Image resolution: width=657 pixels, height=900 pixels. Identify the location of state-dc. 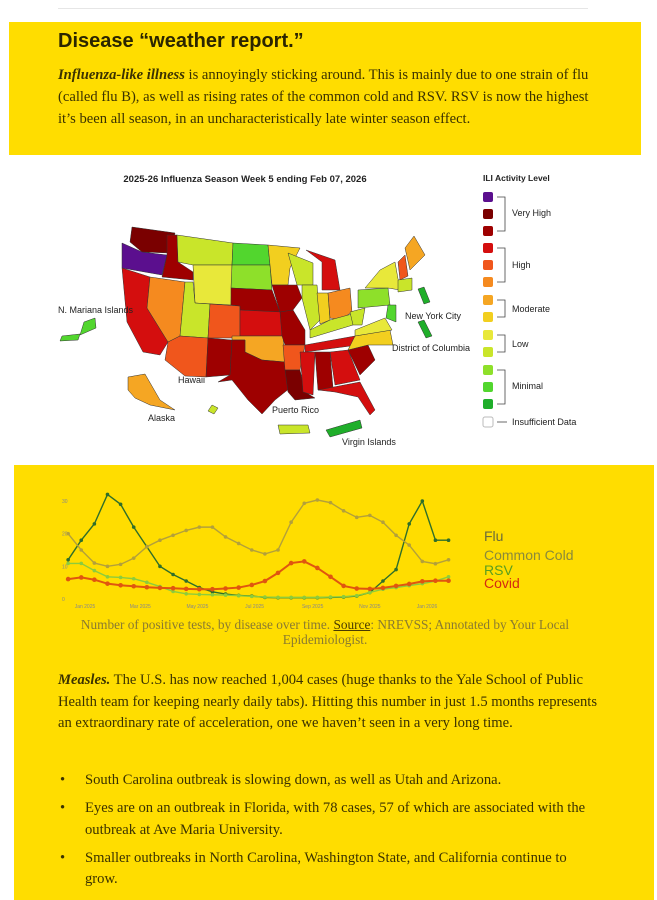
(425, 329).